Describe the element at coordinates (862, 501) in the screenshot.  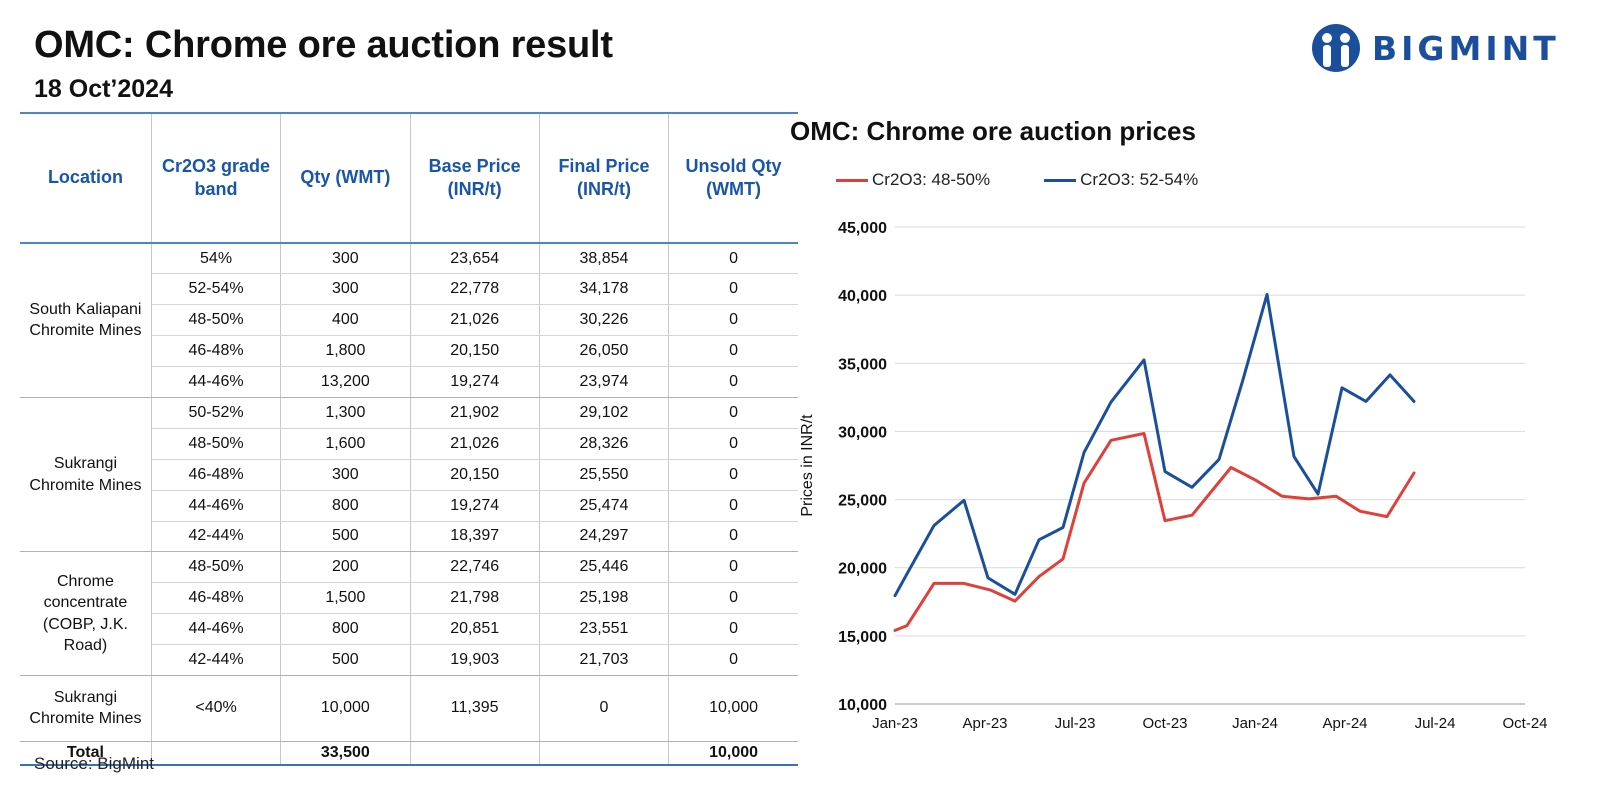
I see `y-tick-label: 25,000` at that location.